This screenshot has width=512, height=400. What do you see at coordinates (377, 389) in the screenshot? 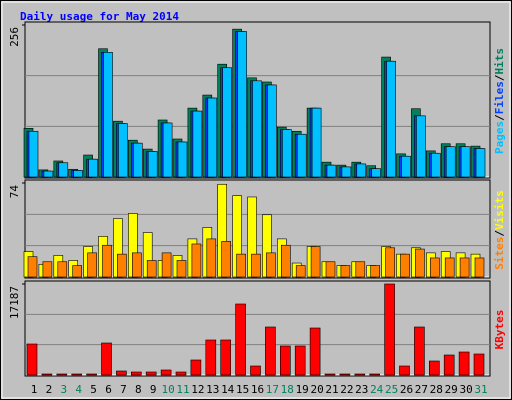
I see `x-tick-label: 24` at bounding box center [377, 389].